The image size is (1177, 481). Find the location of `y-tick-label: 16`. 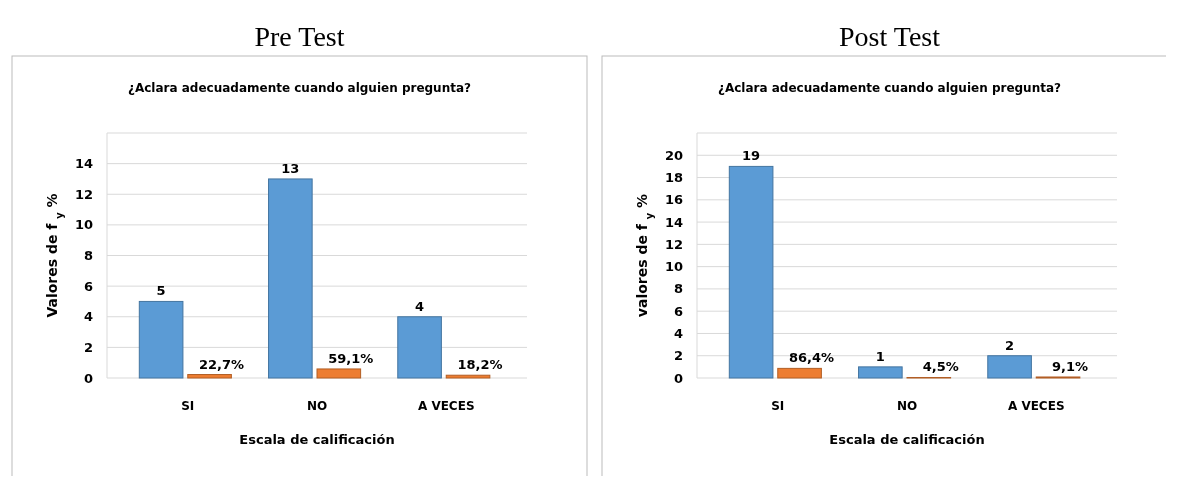

y-tick-label: 16 is located at coordinates (673, 200).